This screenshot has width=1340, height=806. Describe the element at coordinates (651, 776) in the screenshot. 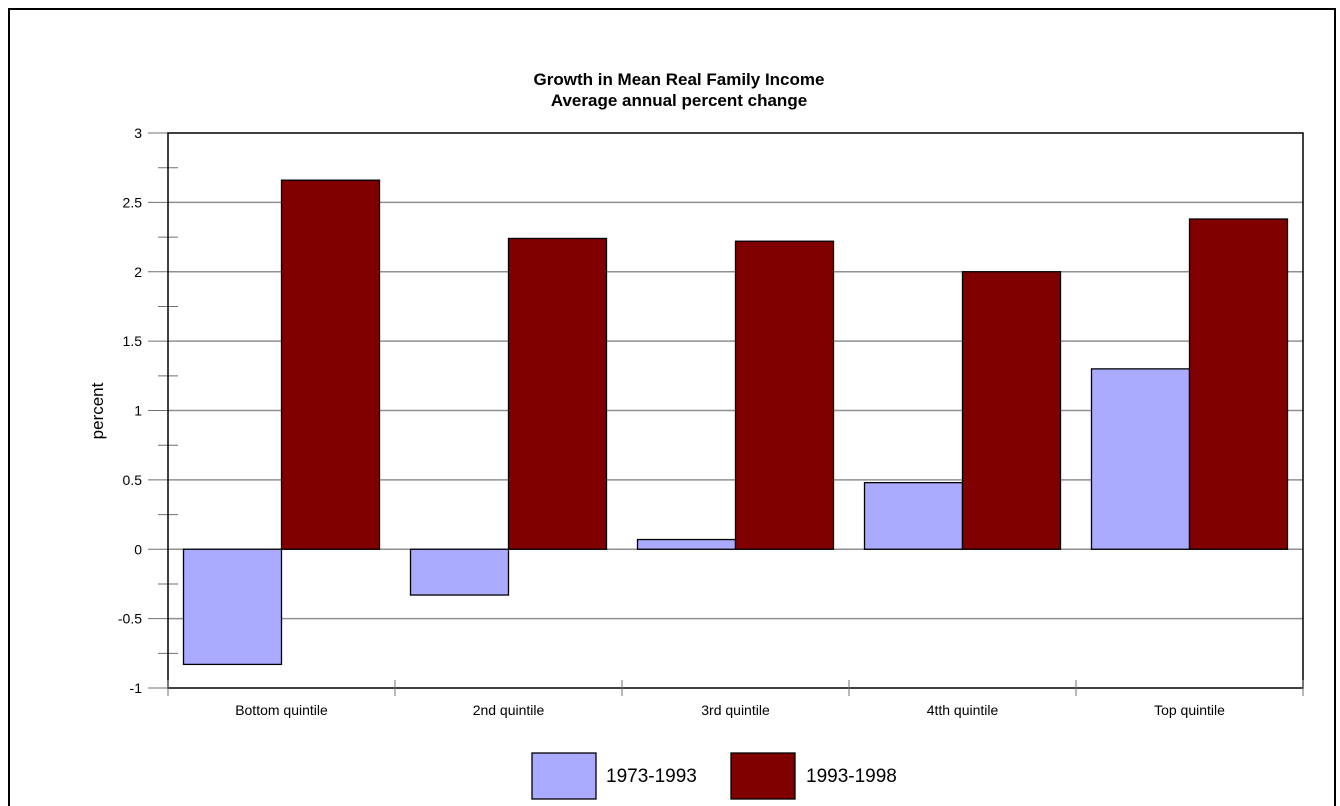

I see `legend-label: 1973-1993` at that location.